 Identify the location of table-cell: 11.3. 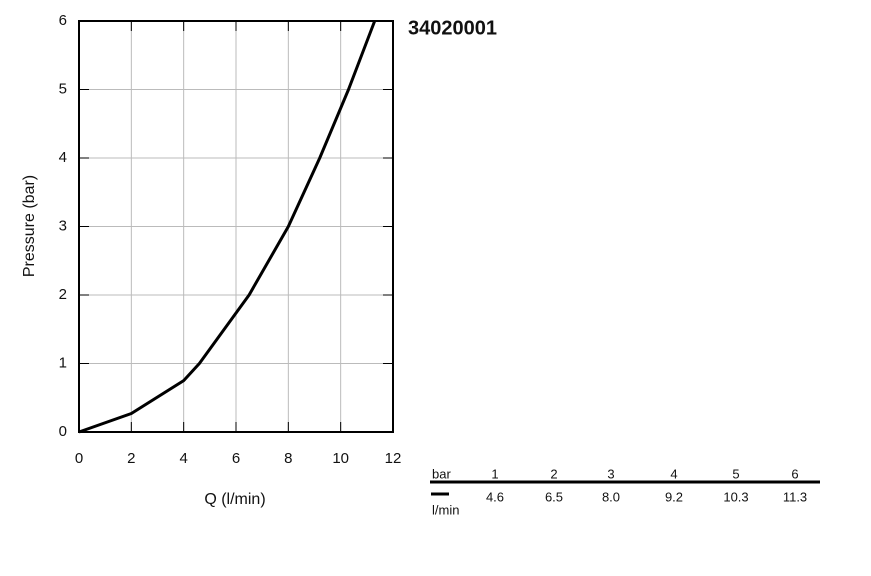
(795, 496).